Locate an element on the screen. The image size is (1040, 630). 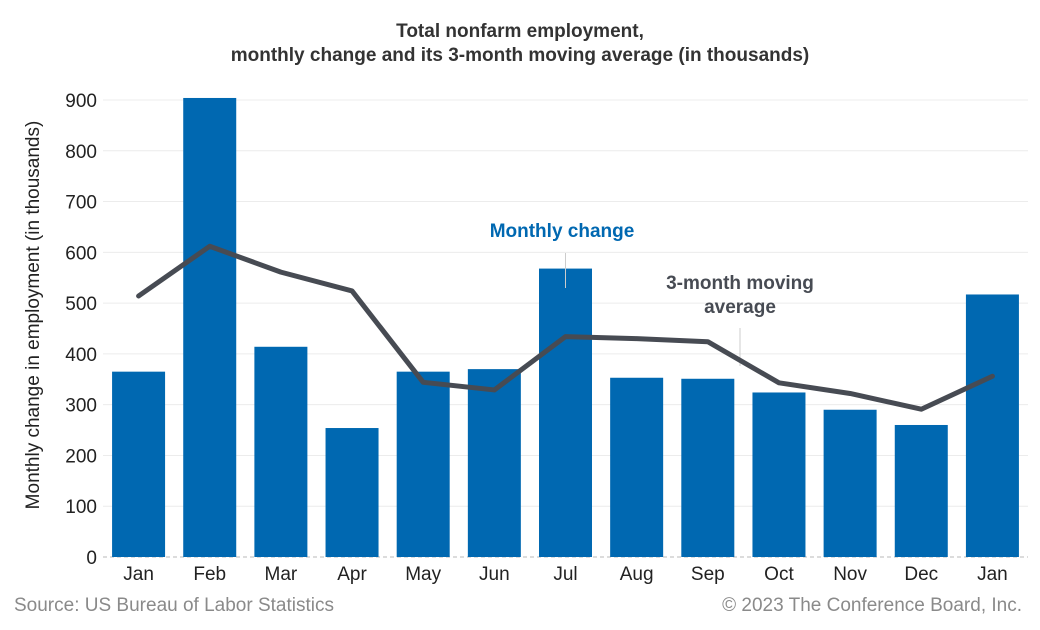
chart-title-line1: Total nonfarm employment, is located at coordinates (520, 31).